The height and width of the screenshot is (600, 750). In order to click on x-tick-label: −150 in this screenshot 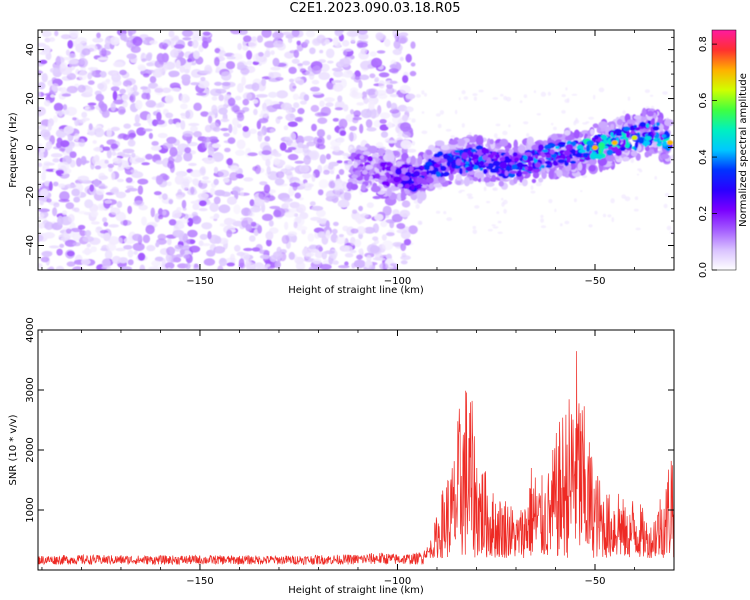, I will do `click(199, 281)`.